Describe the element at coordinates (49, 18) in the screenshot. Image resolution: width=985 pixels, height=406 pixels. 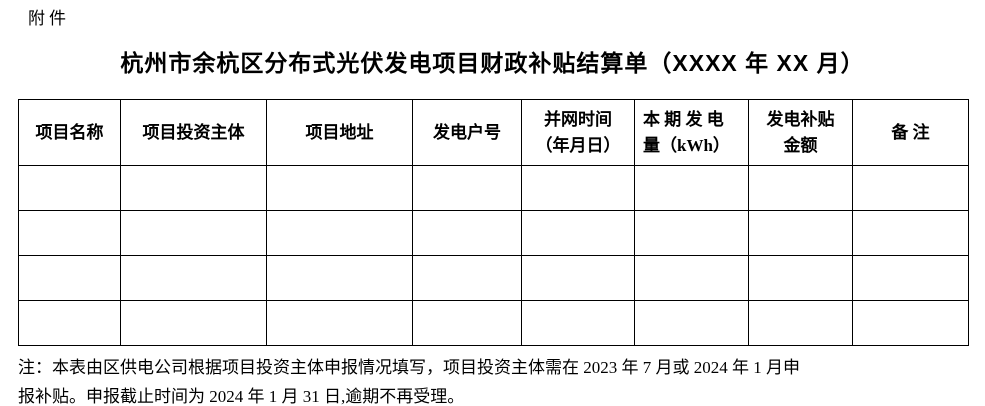
I see `attachment-label: 附件` at that location.